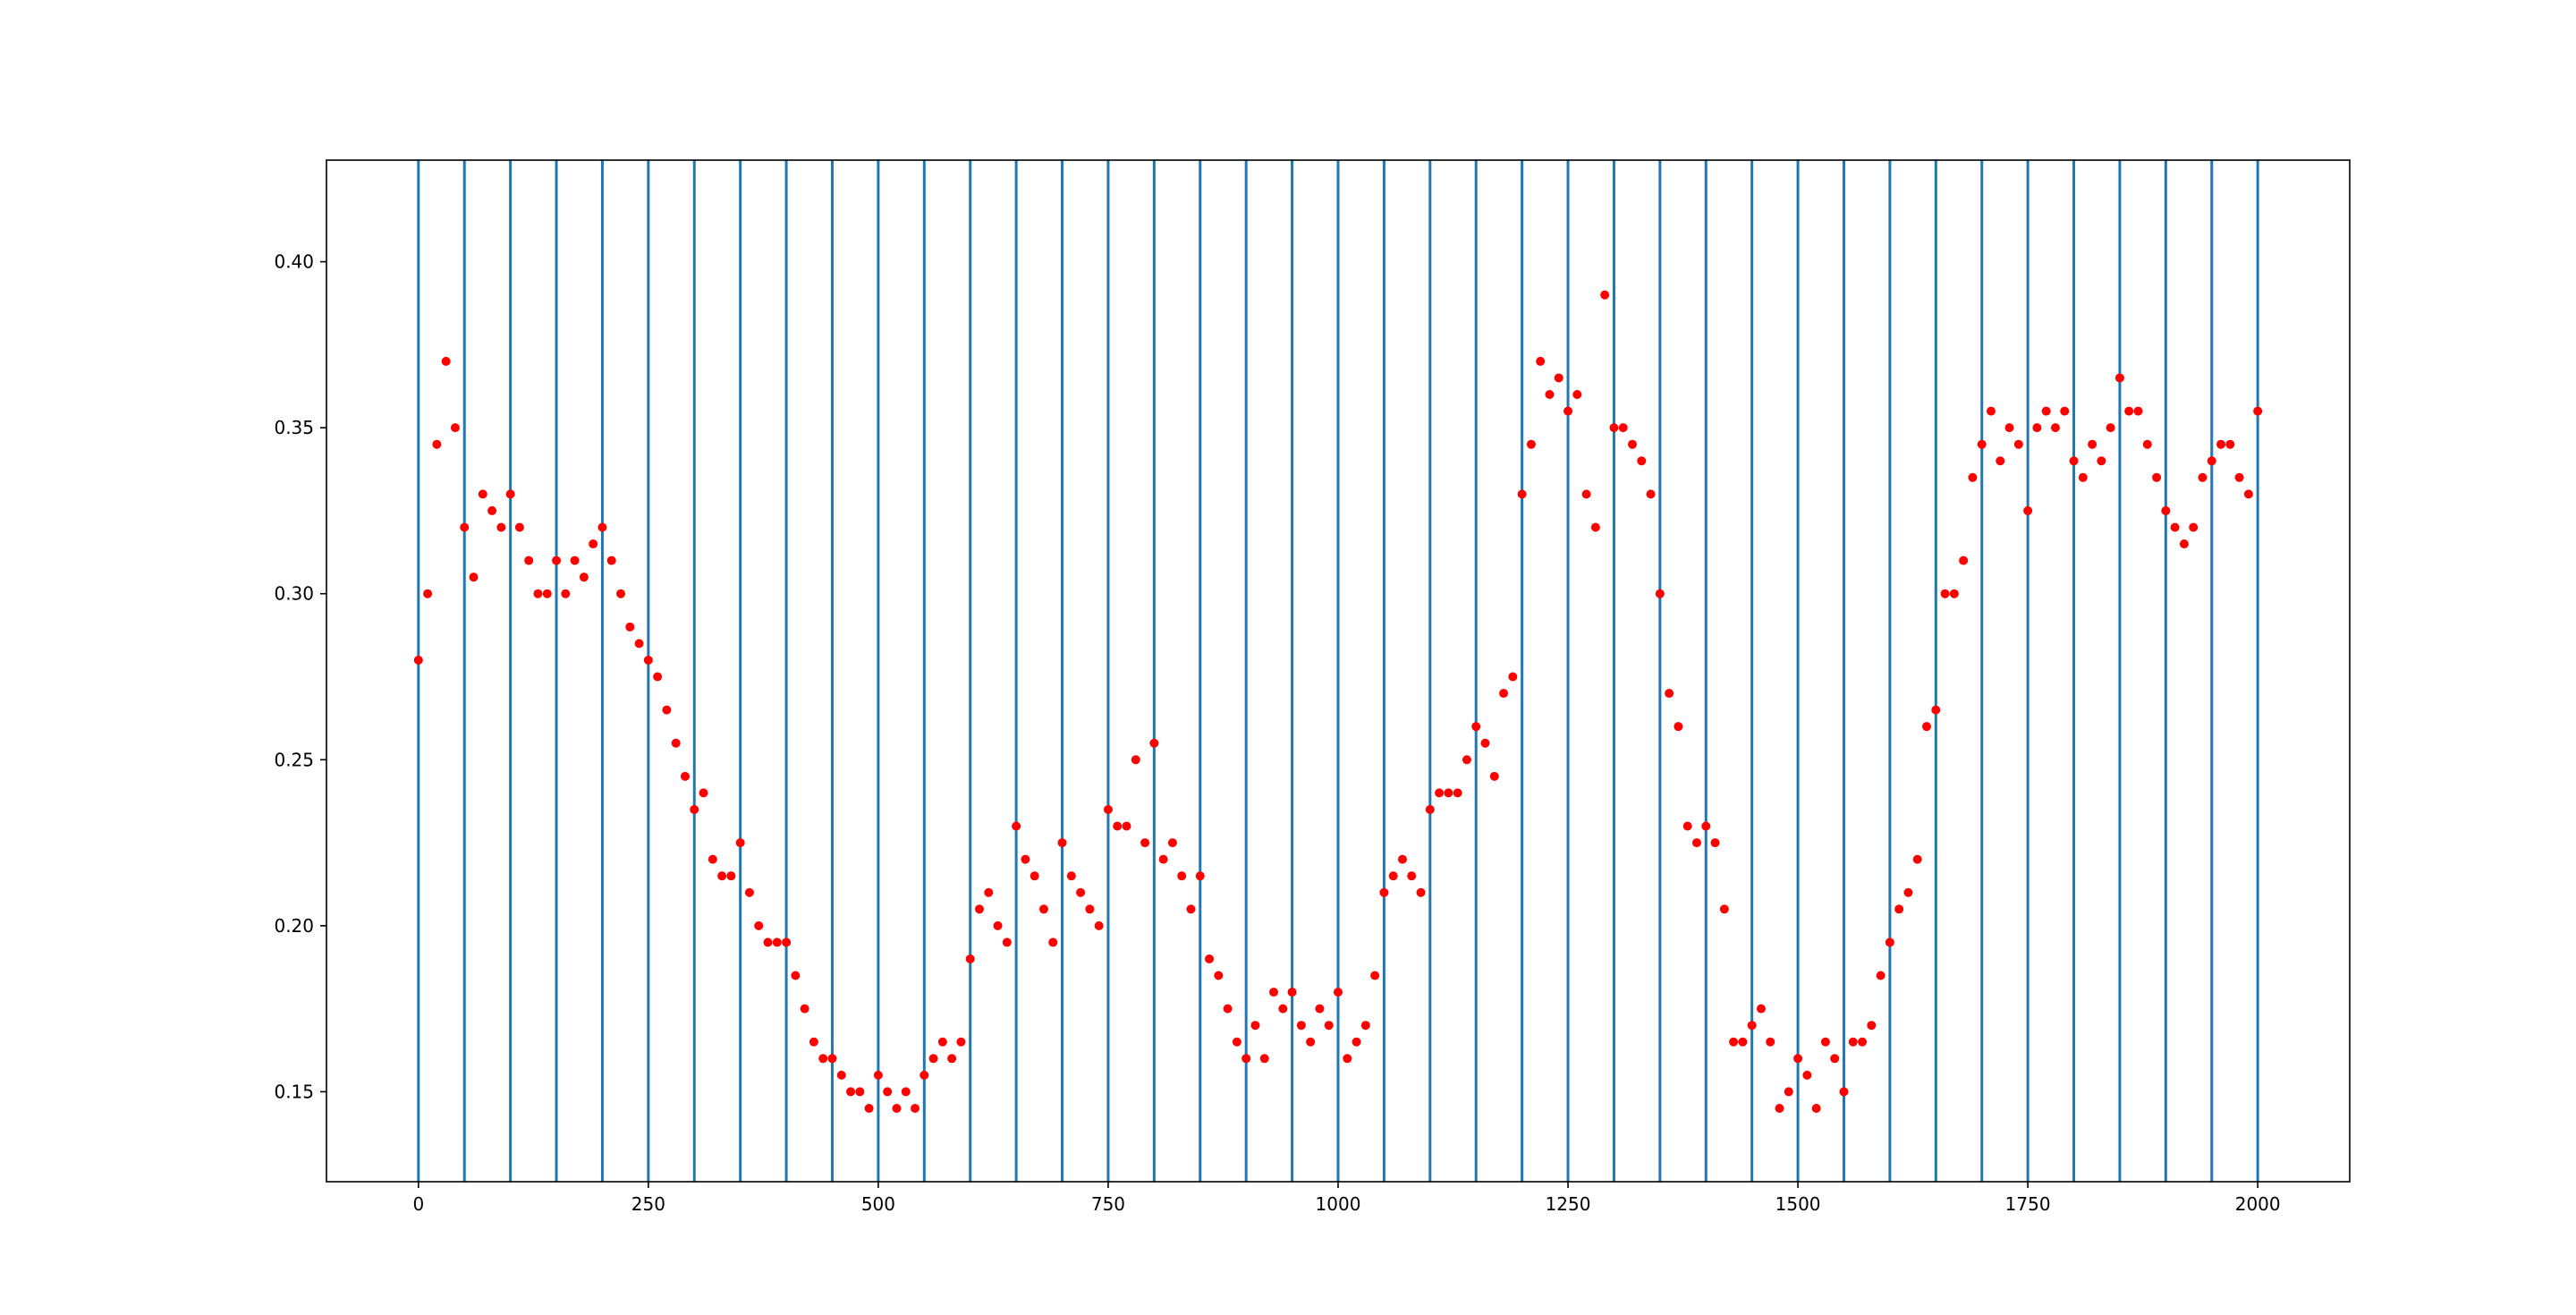 This screenshot has height=1315, width=2576. I want to click on x-tick-label: 250, so click(648, 1204).